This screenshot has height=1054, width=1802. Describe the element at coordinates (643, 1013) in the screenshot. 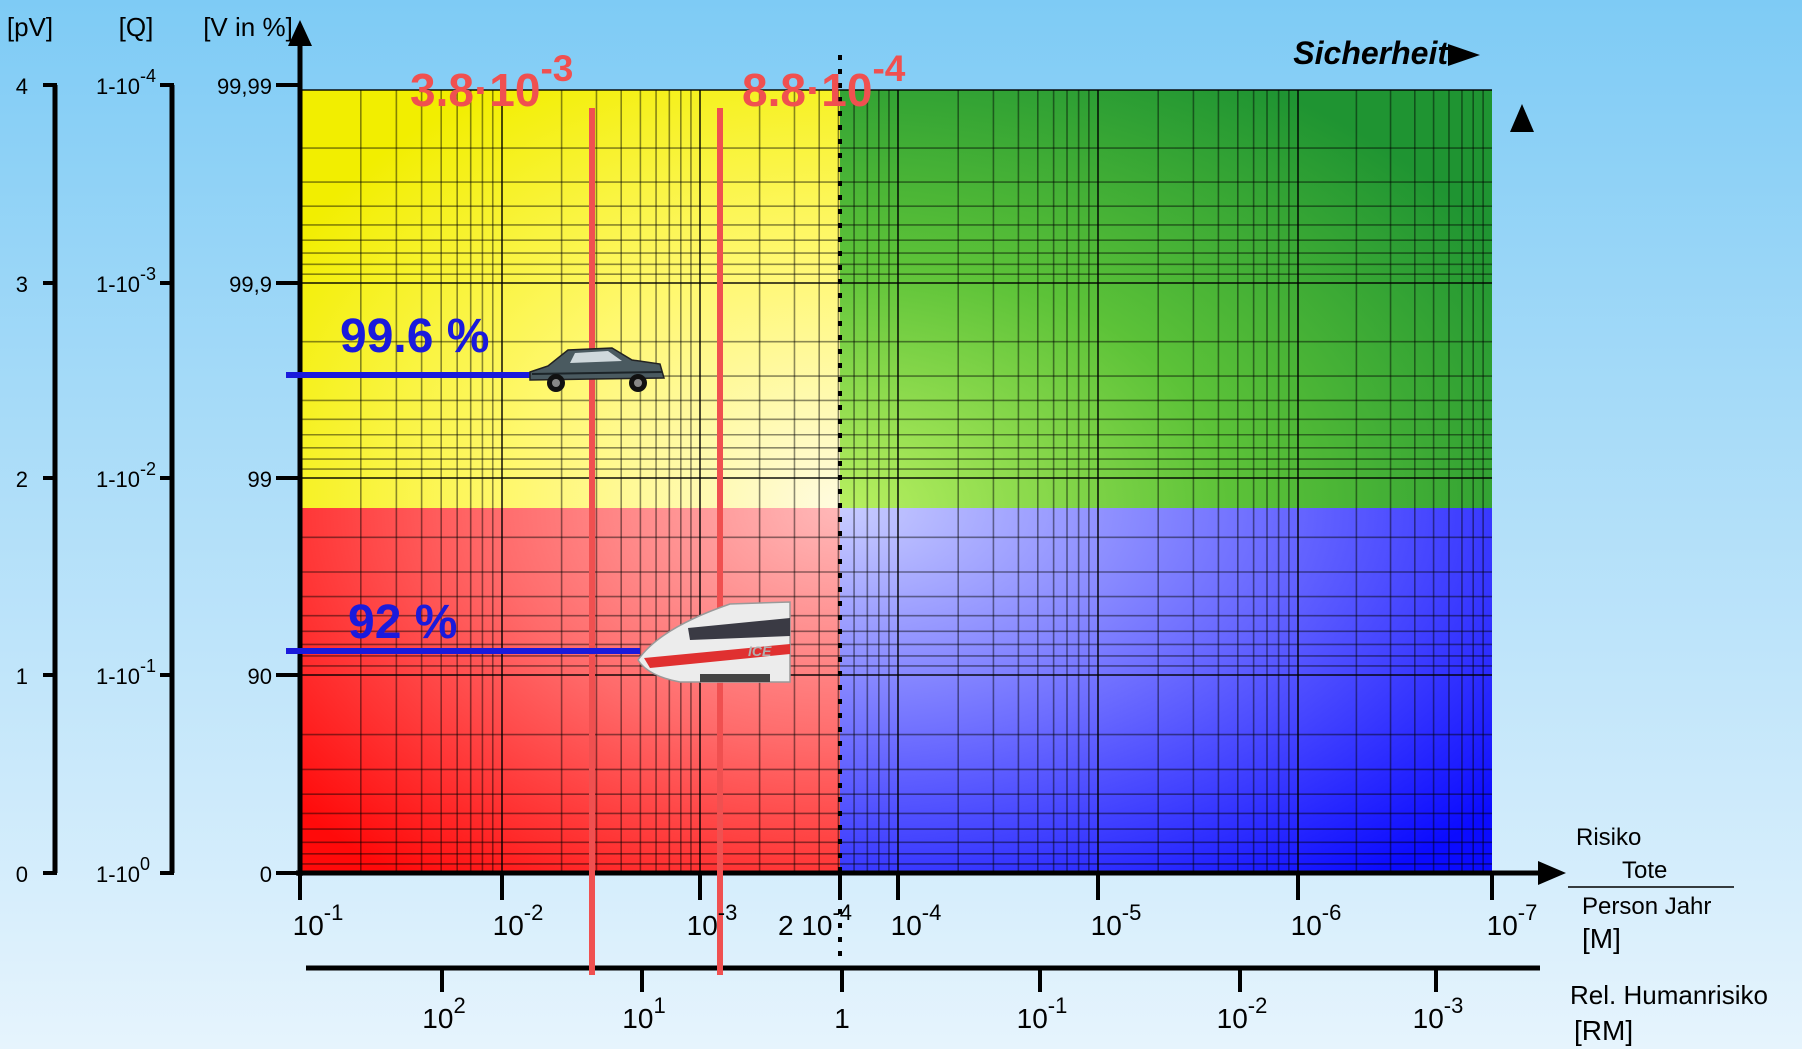

I see `rel-tick-label: 10¹` at that location.